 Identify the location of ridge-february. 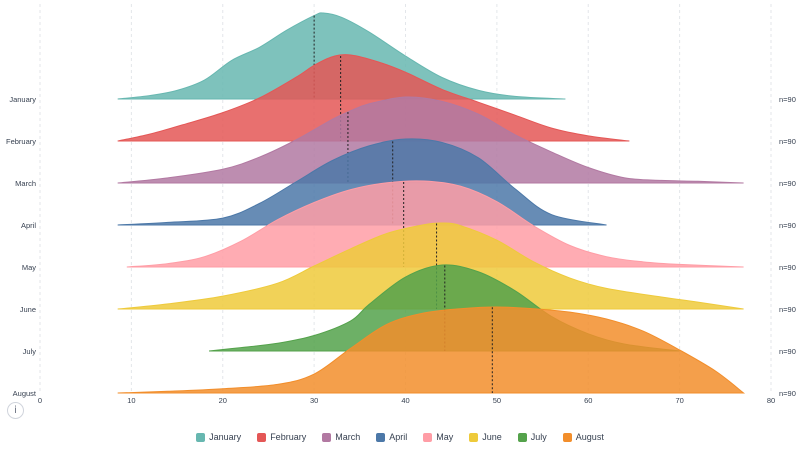
(373, 98).